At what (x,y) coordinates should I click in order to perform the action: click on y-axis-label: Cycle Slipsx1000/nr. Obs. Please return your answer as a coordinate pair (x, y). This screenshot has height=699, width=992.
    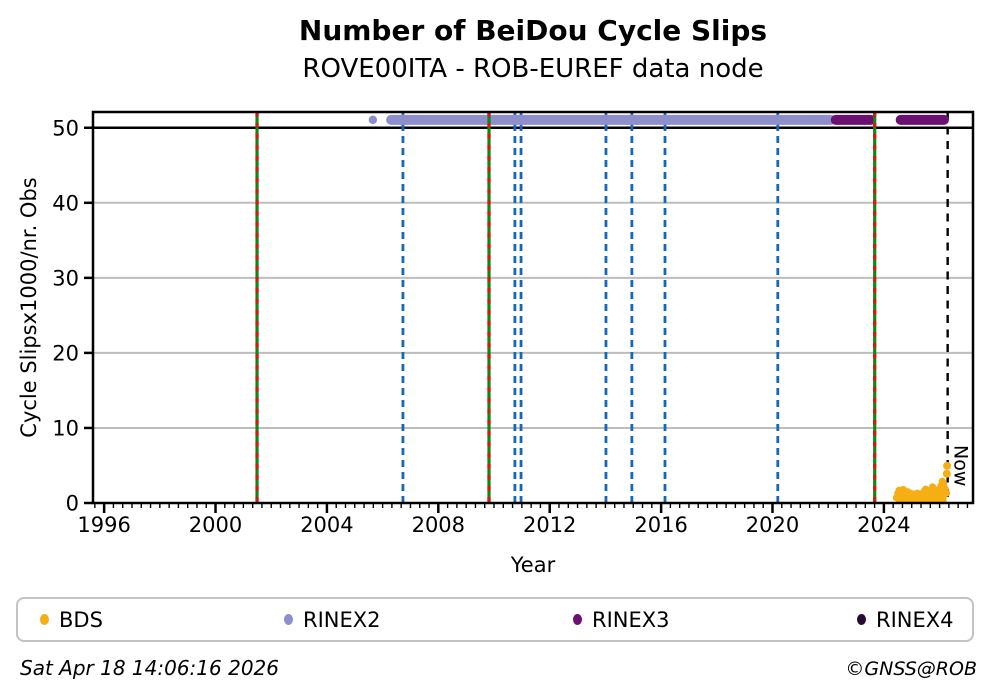
    Looking at the image, I should click on (29, 307).